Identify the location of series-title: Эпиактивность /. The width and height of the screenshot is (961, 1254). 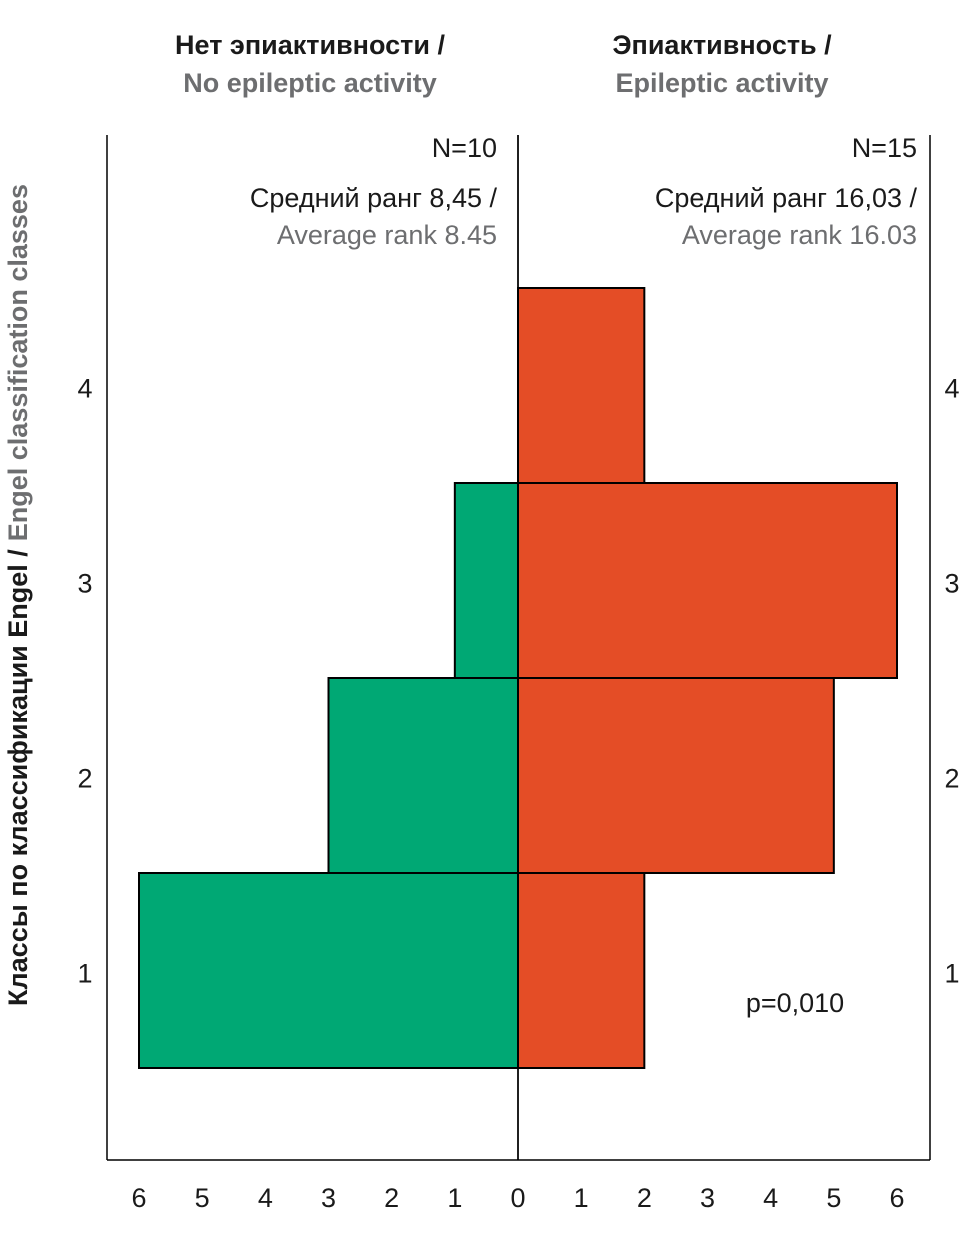
(722, 45).